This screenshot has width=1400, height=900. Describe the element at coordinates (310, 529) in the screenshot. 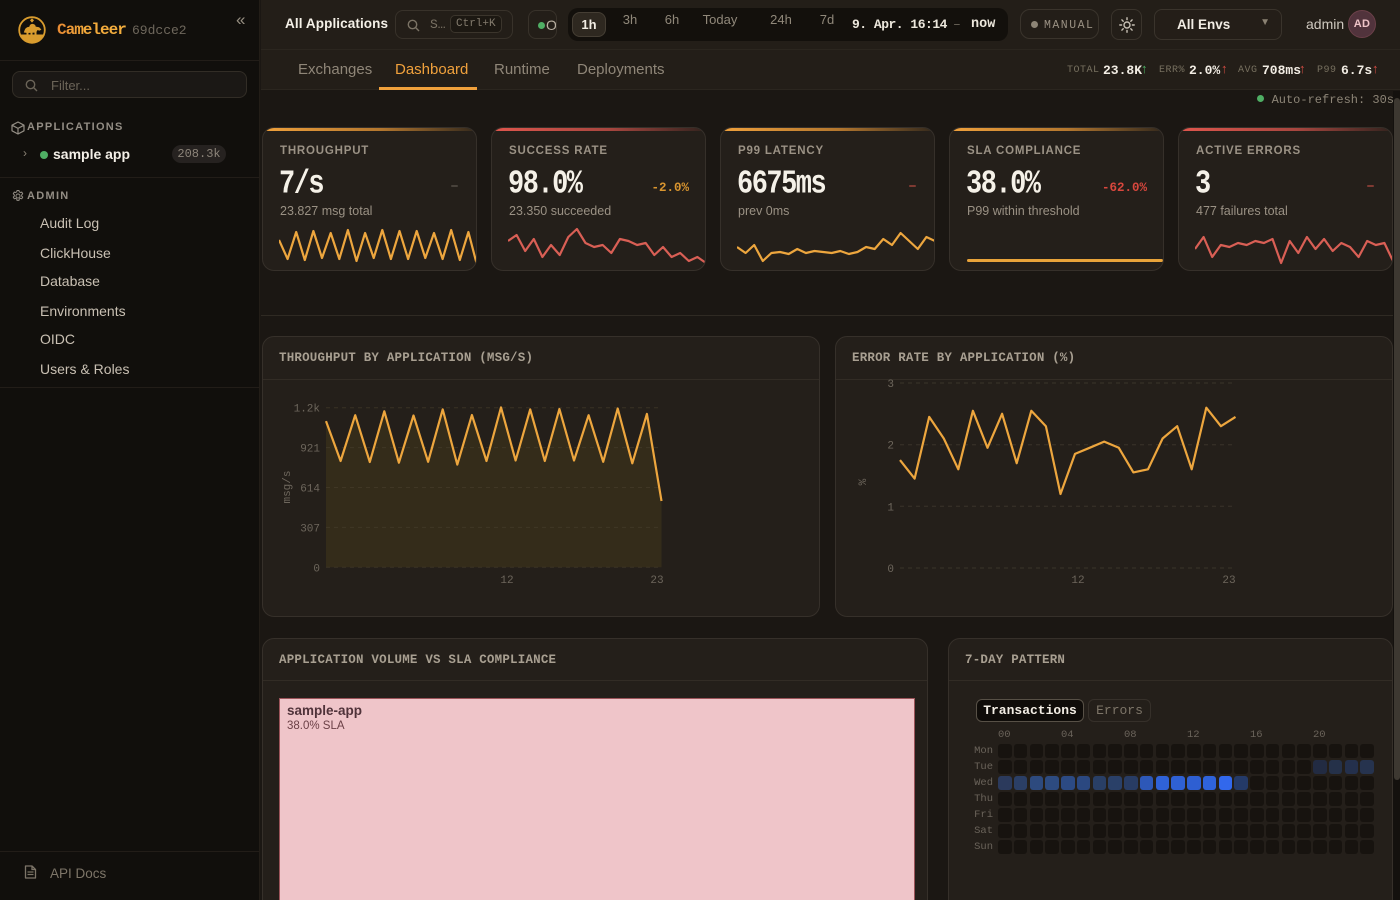

I see `svg-text: 307` at that location.